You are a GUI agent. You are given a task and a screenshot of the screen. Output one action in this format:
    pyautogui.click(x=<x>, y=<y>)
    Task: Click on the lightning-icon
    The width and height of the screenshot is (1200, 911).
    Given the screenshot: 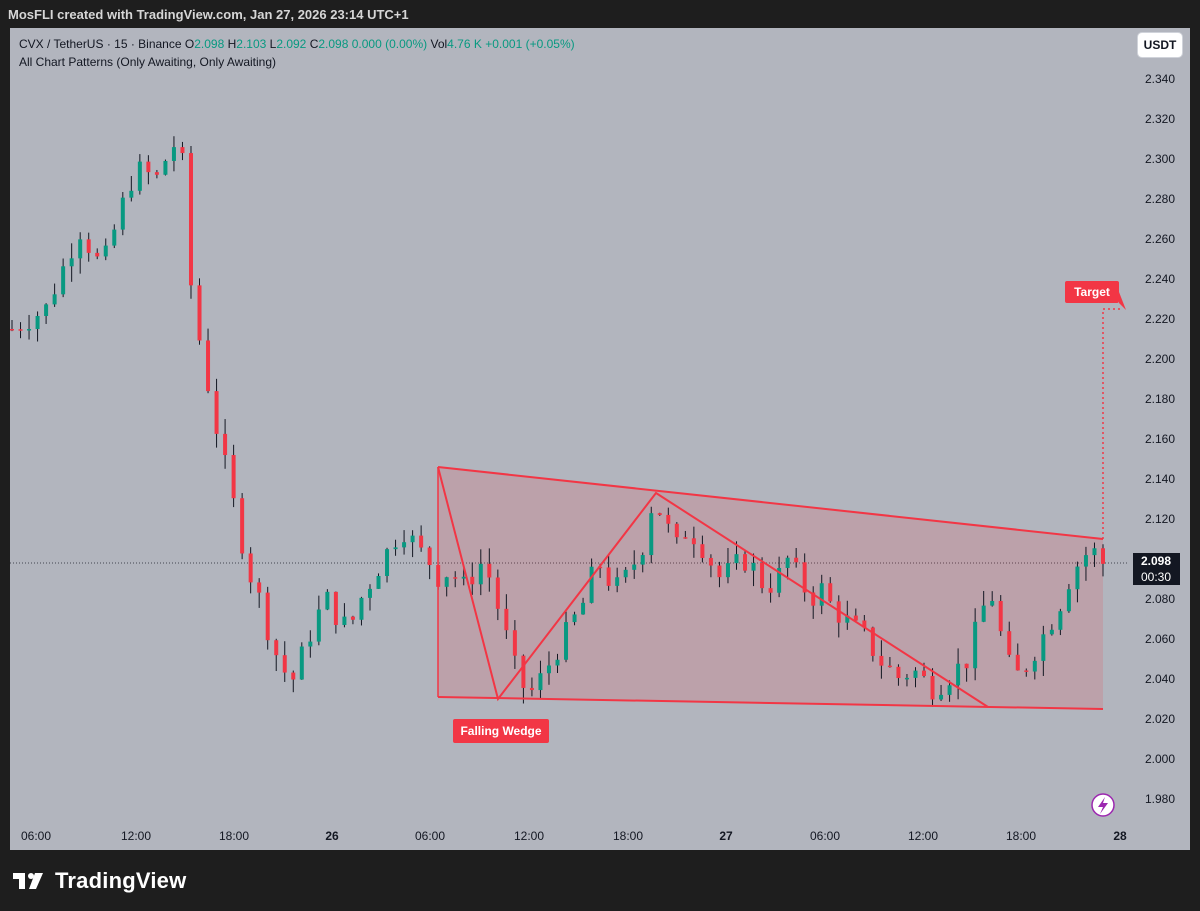 What is the action you would take?
    pyautogui.click(x=1103, y=805)
    